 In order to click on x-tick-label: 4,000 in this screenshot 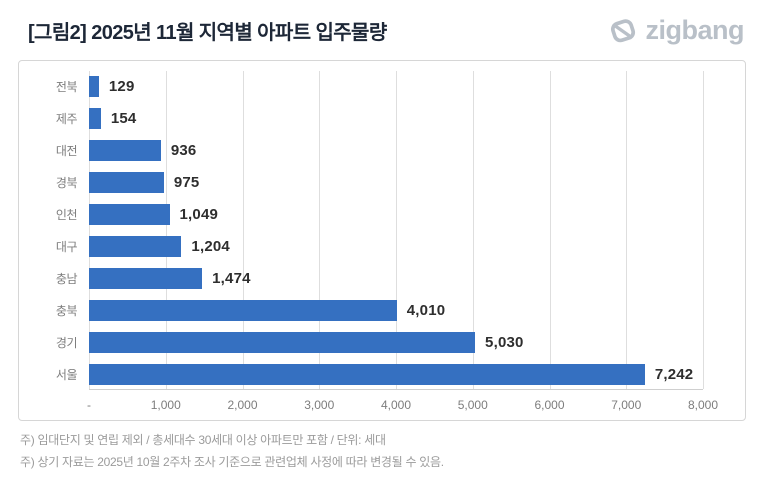, I will do `click(396, 405)`.